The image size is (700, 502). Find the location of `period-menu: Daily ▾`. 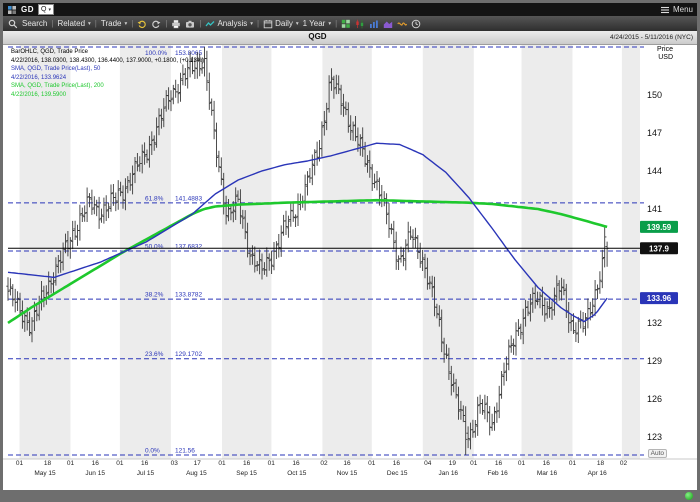

period-menu: Daily ▾ is located at coordinates (281, 24).